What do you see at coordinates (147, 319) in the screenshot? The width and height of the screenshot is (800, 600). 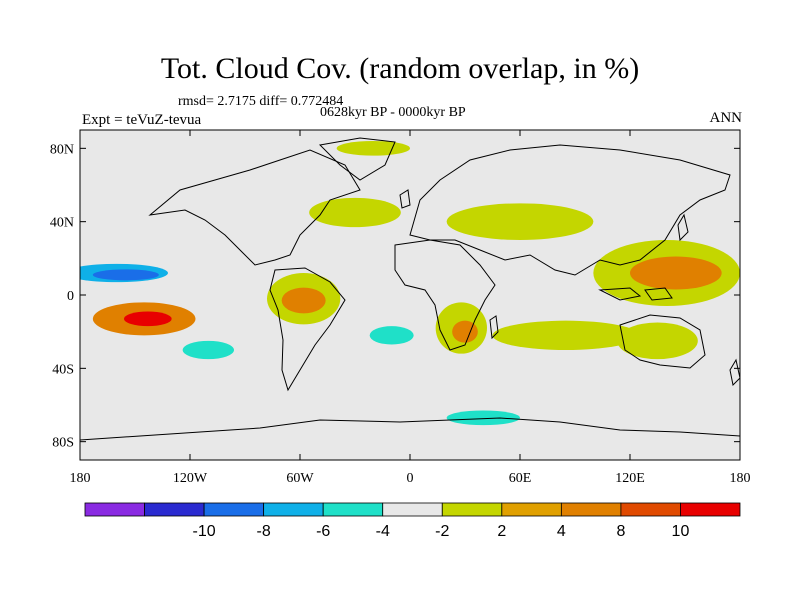 I see `region-east-pacific-max` at bounding box center [147, 319].